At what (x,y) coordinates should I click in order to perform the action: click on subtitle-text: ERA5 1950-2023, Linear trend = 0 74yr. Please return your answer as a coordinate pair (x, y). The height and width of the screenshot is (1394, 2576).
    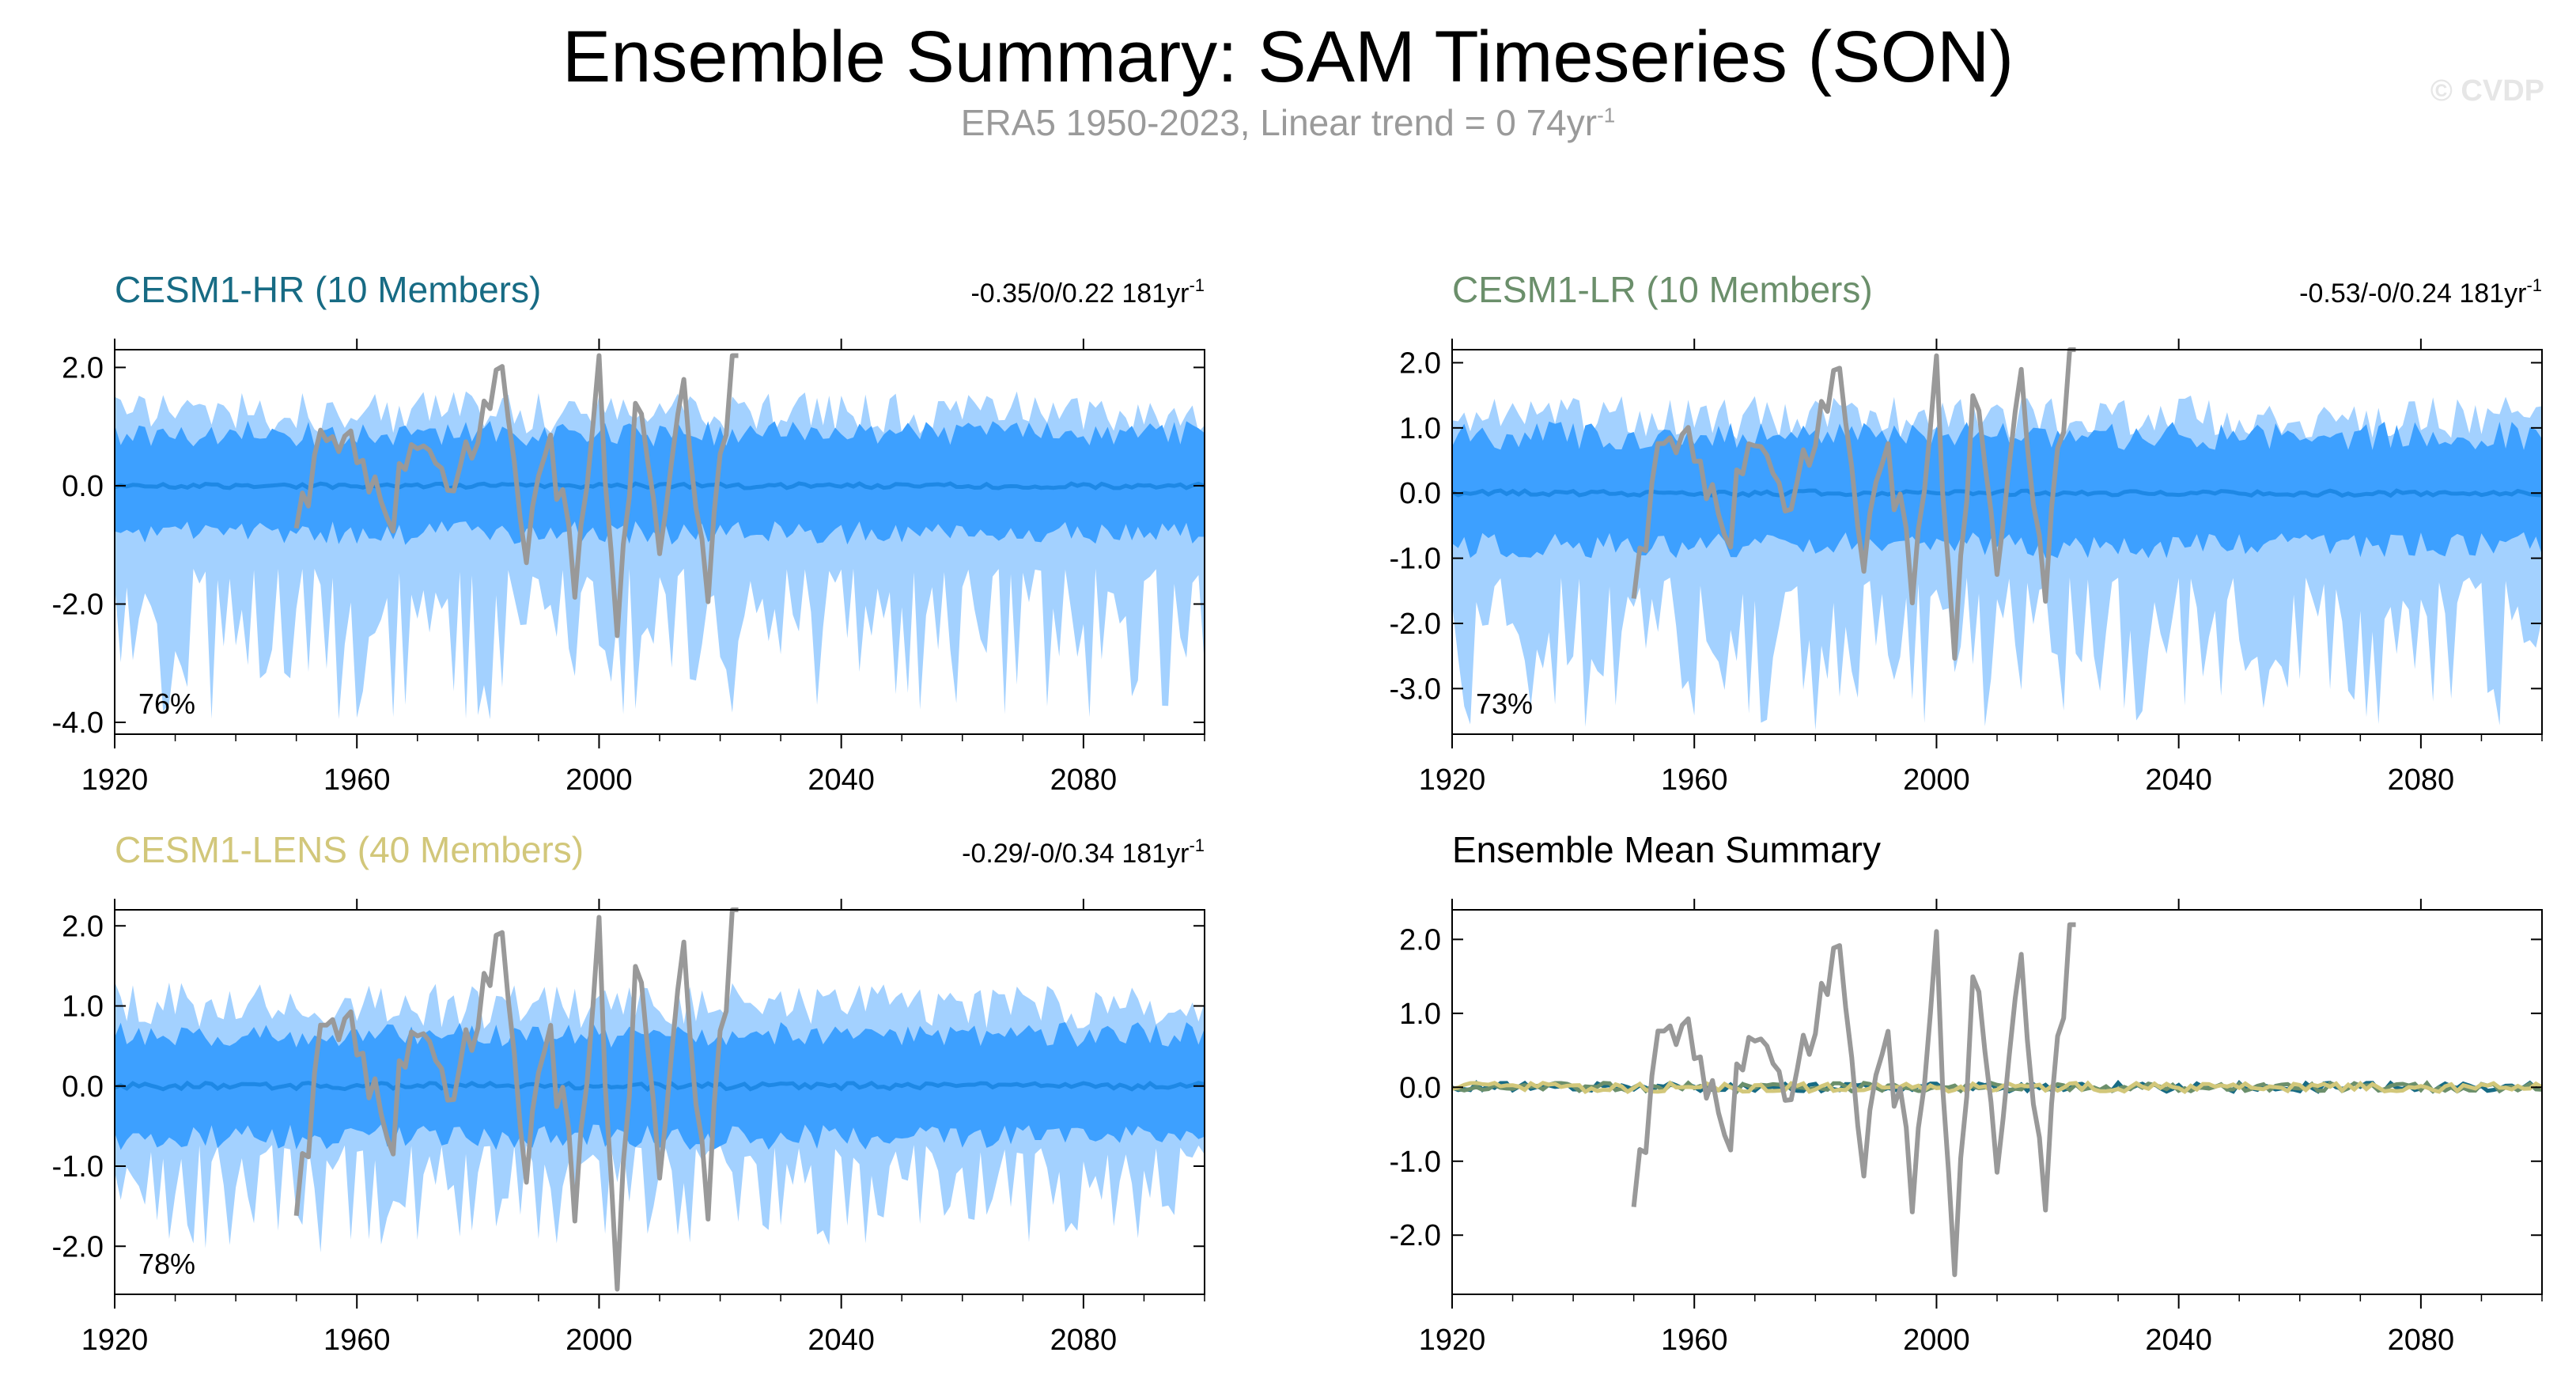
    Looking at the image, I should click on (1279, 122).